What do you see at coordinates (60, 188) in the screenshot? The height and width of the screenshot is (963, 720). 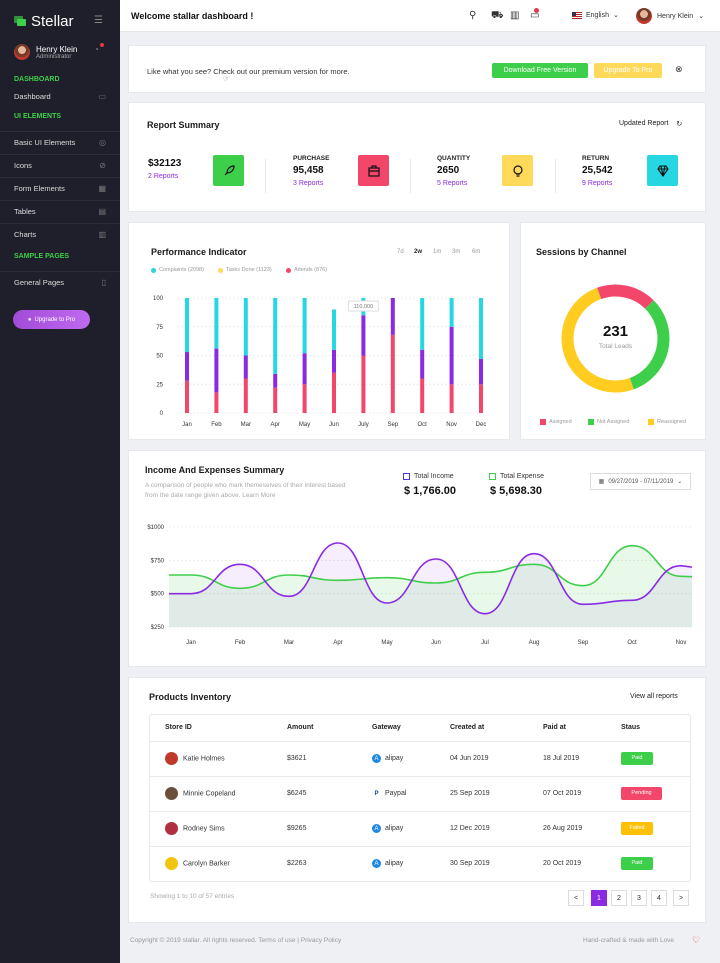 I see `sidebar-item-form-elements: Form Elements ▦` at bounding box center [60, 188].